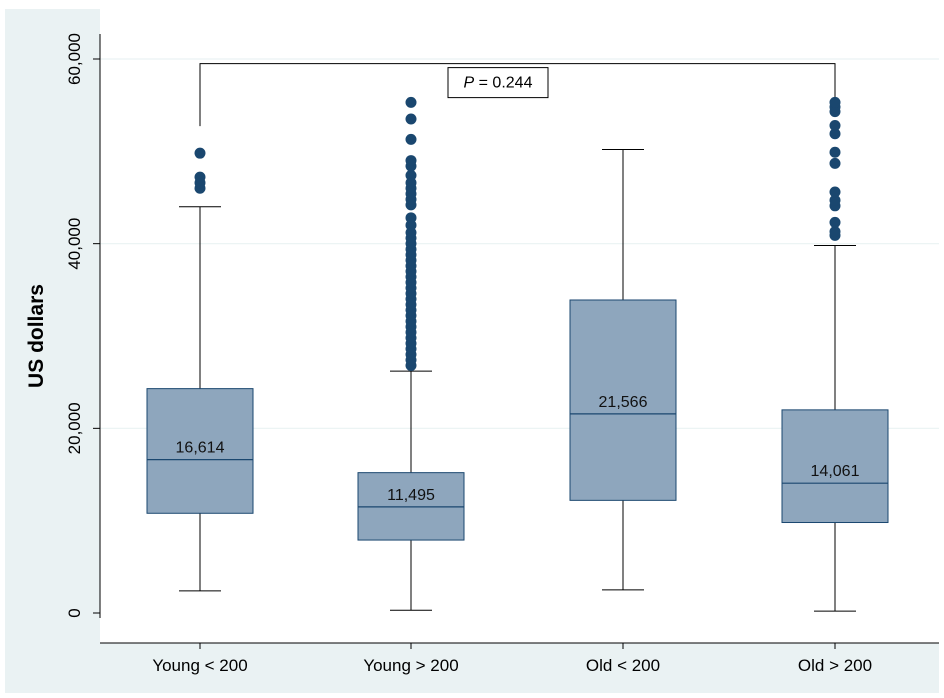  What do you see at coordinates (74, 612) in the screenshot?
I see `y-tick-label: 0` at bounding box center [74, 612].